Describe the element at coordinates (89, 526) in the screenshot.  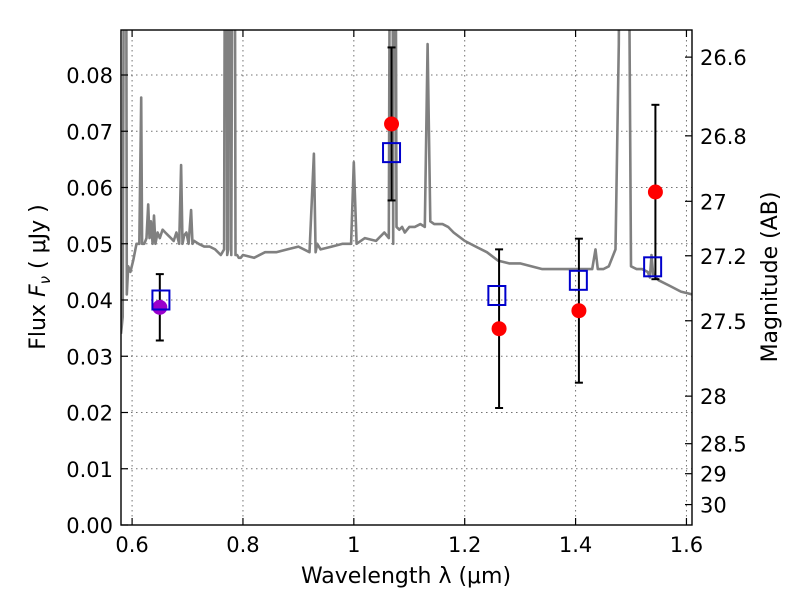
I see `y-tick-label: 0.00` at that location.